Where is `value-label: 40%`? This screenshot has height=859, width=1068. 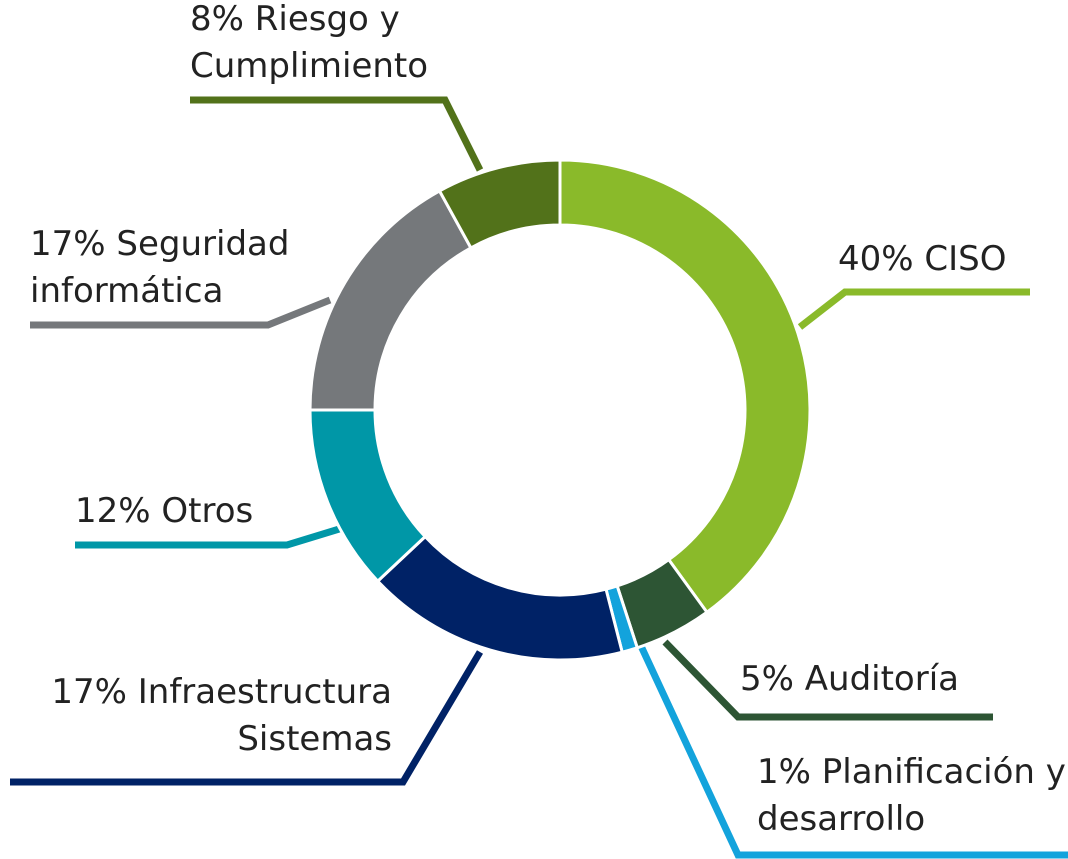 value-label: 40% is located at coordinates (876, 259).